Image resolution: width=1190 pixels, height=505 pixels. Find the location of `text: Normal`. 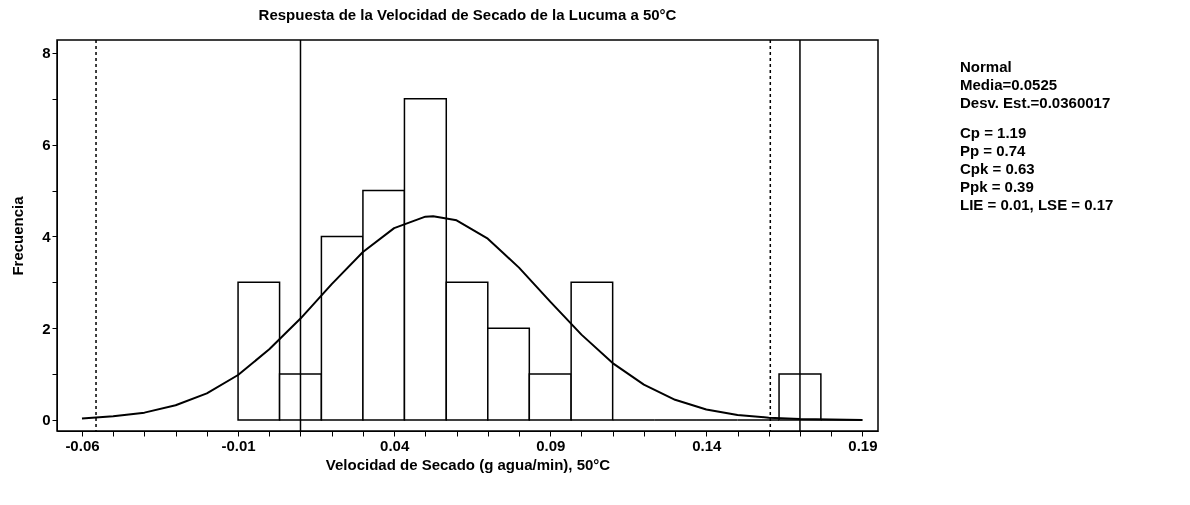

text: Normal is located at coordinates (986, 67).